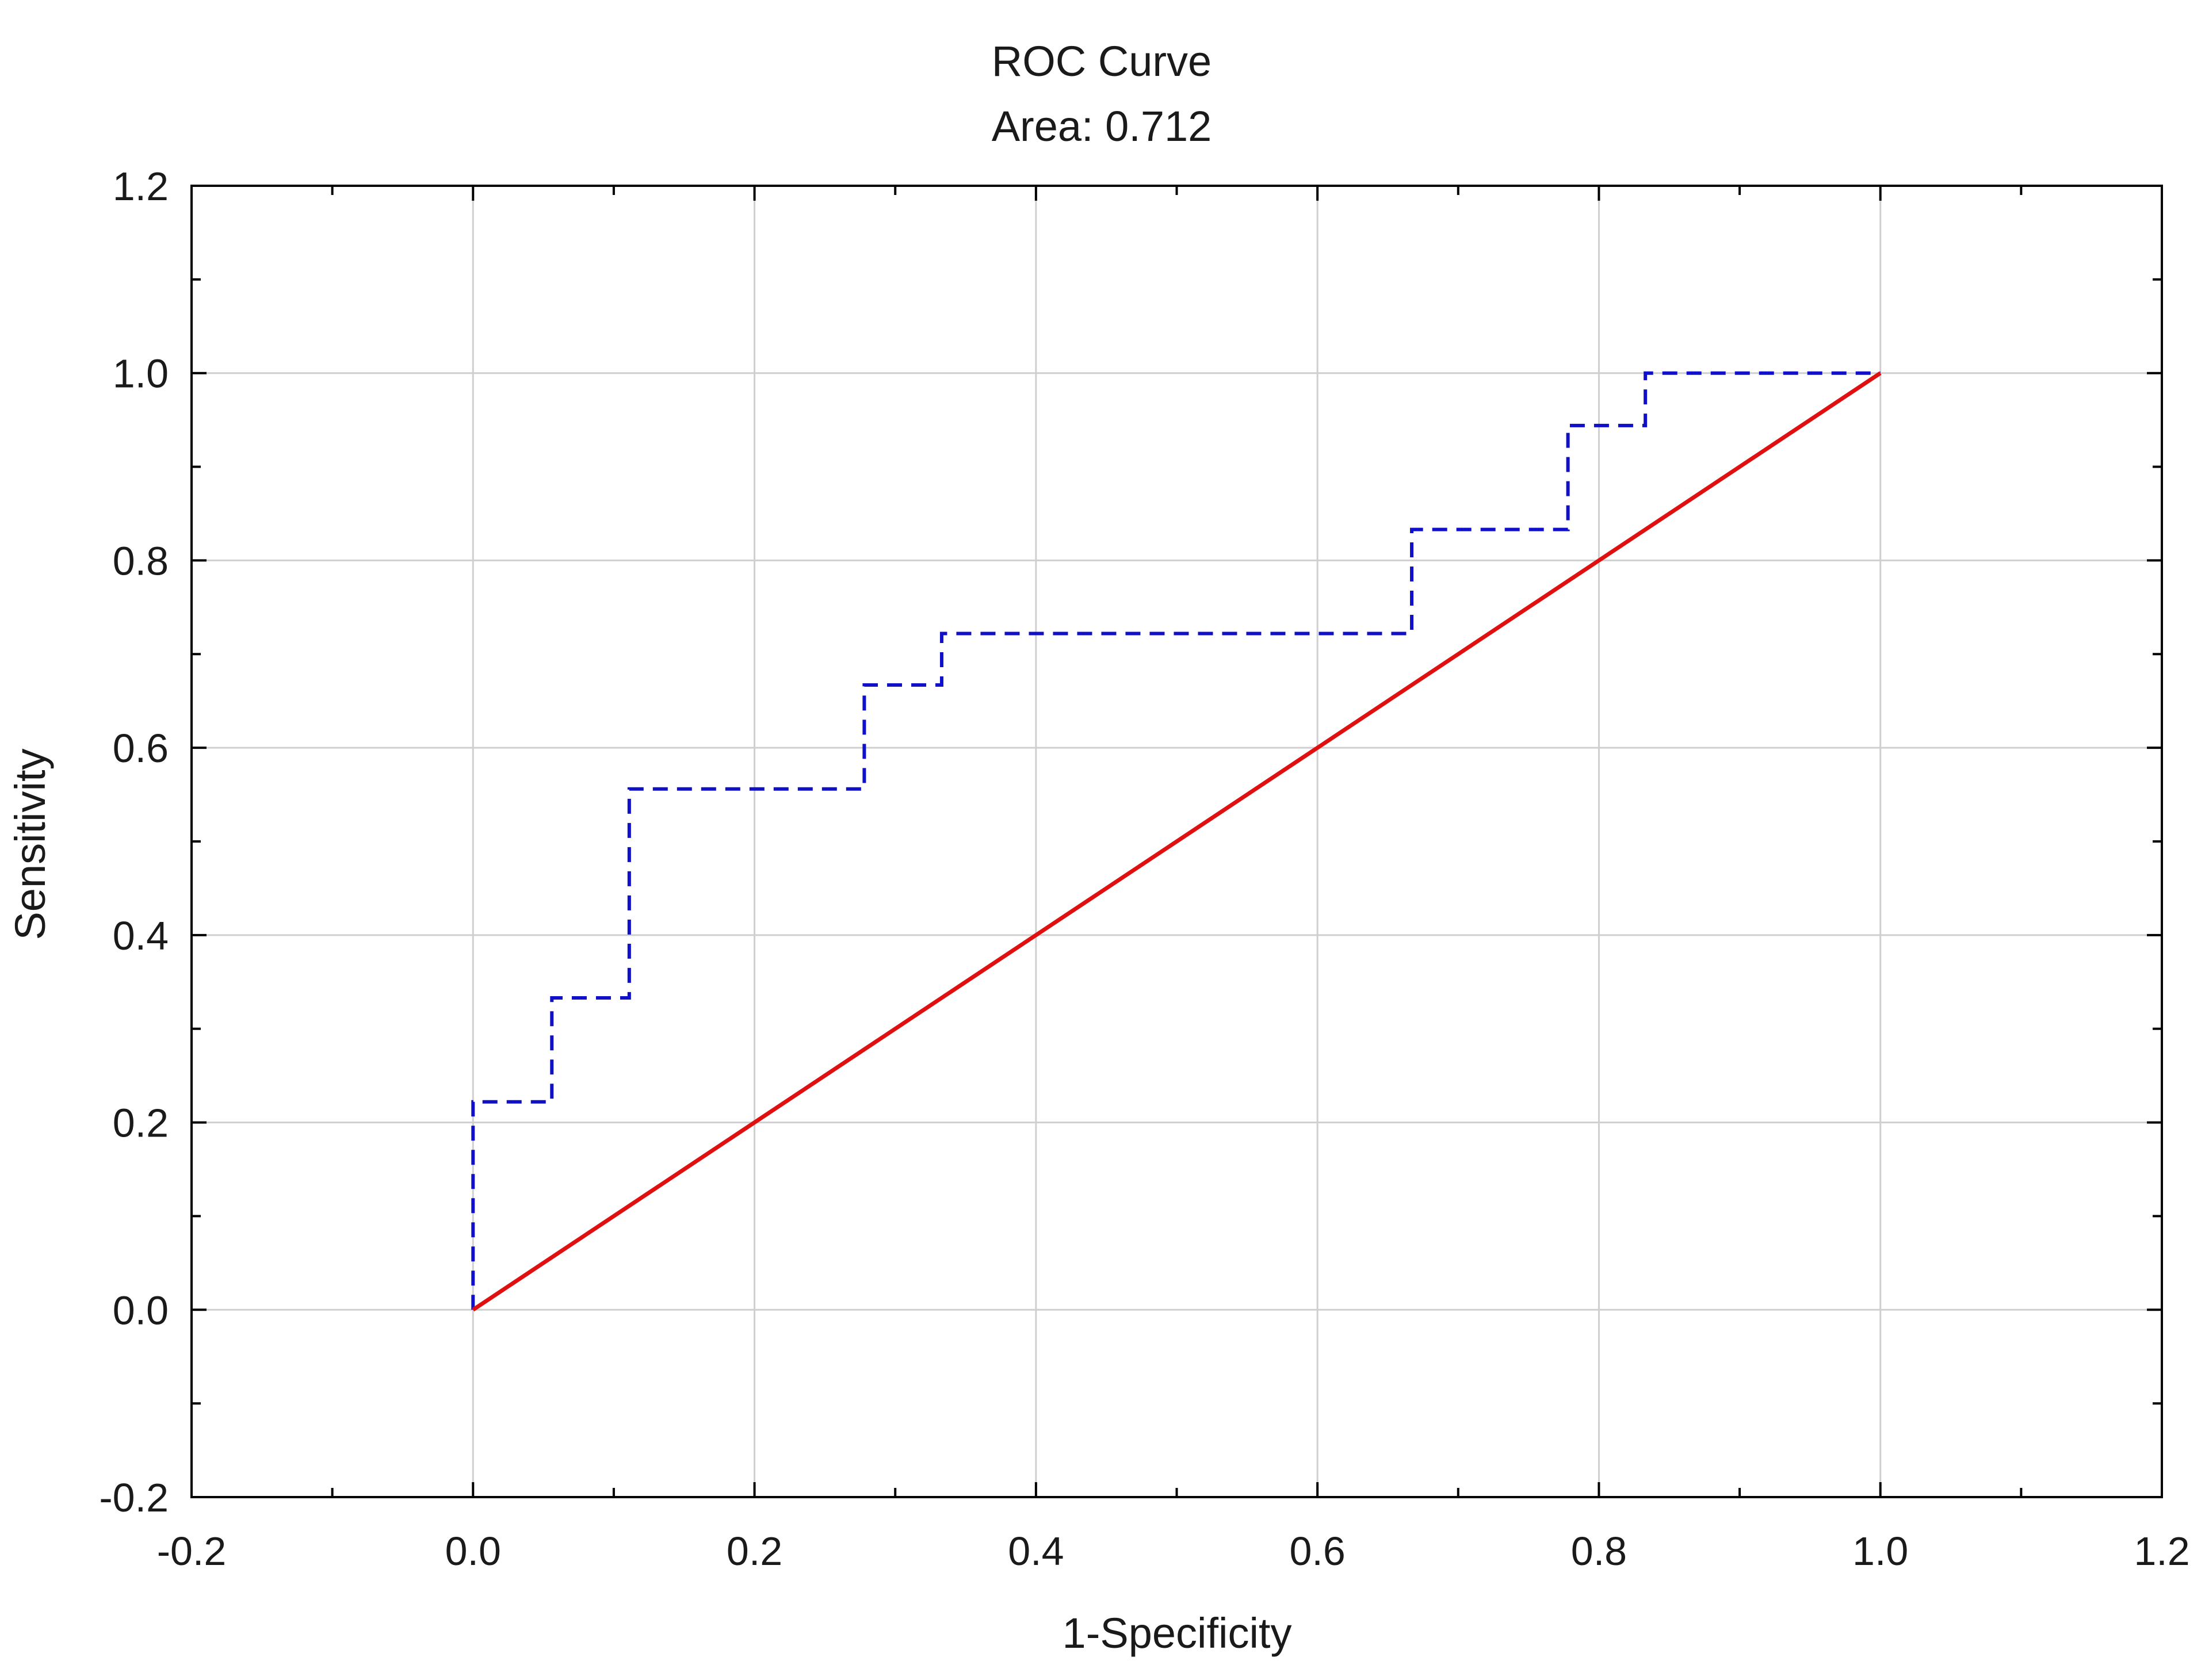 Image resolution: width=2205 pixels, height=1680 pixels. I want to click on x-tick-label: 0.0, so click(473, 1551).